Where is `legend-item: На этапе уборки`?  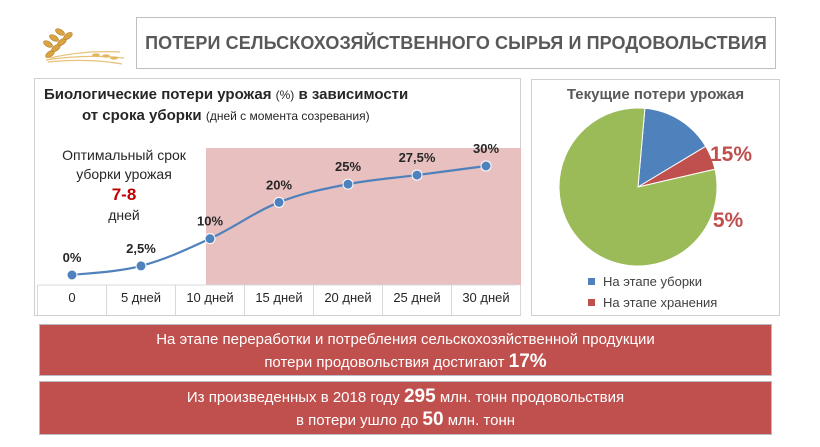 legend-item: На этапе уборки is located at coordinates (652, 281).